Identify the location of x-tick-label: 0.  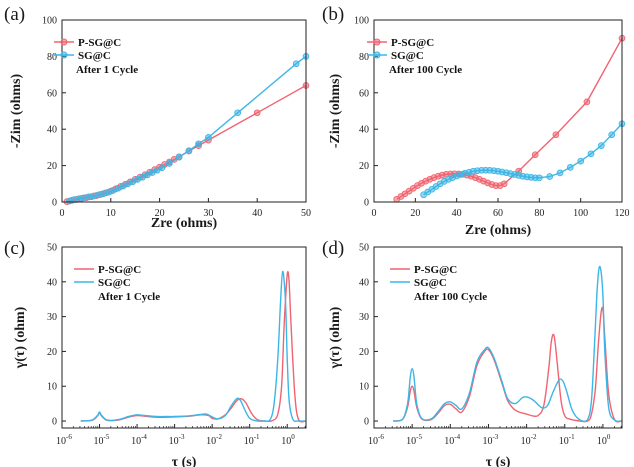
(62, 213).